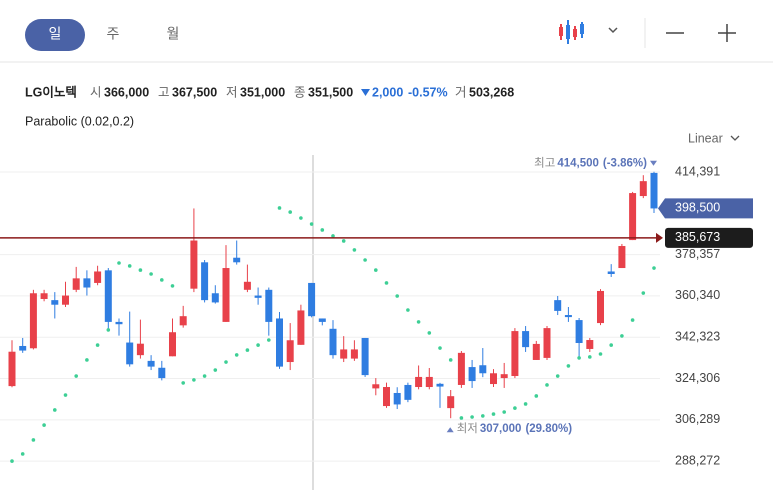 Image resolution: width=773 pixels, height=490 pixels. I want to click on tab: 주, so click(113, 34).